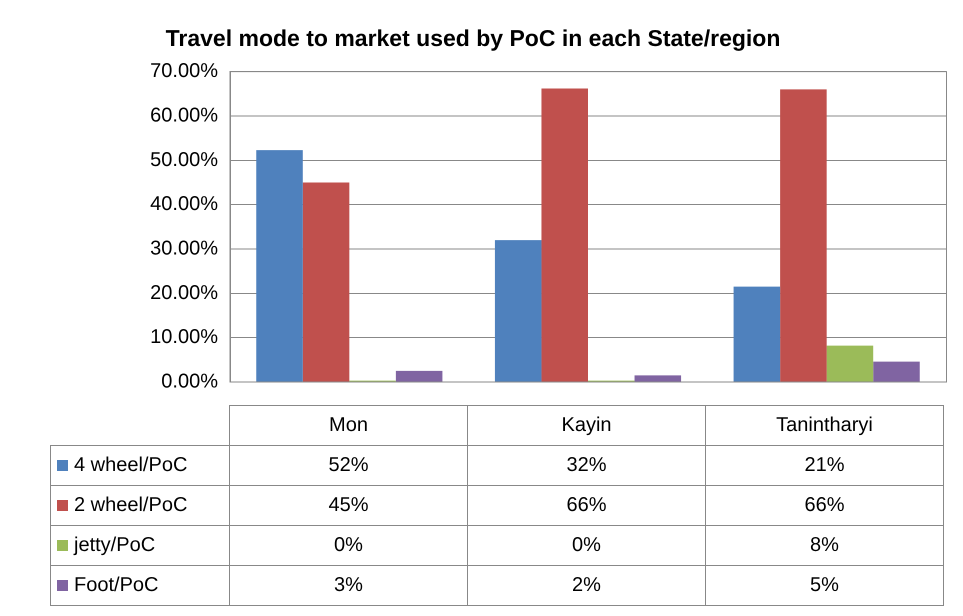 This screenshot has height=616, width=963. Describe the element at coordinates (184, 248) in the screenshot. I see `y-tick-label: 30.00%` at that location.